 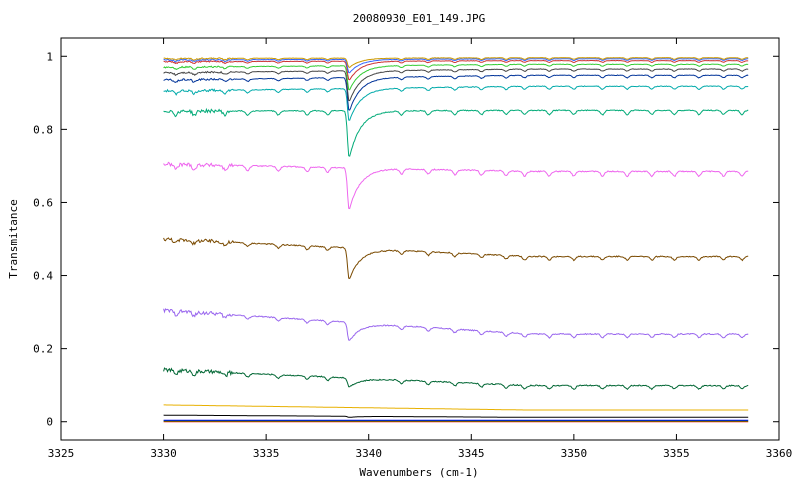 I want to click on y-axis-label: Transmitance, so click(x=13, y=238).